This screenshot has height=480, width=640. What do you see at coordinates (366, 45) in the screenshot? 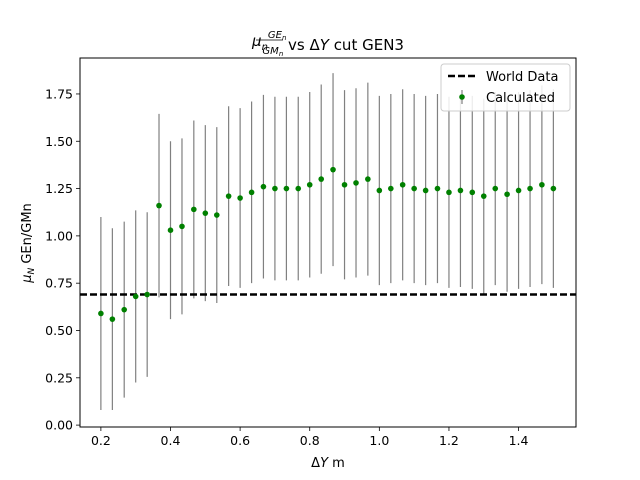
I see `title-tail: cut GEN3` at bounding box center [366, 45].